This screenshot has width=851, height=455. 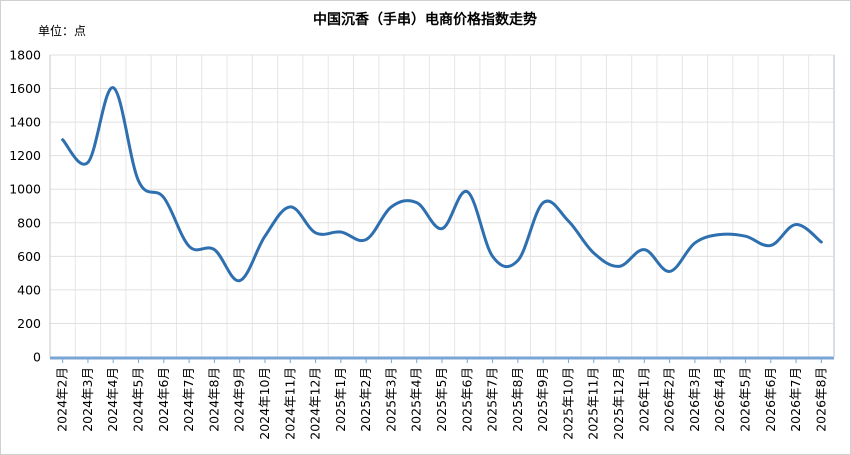 I want to click on x-tick-label: 2026年3月, so click(x=694, y=399).